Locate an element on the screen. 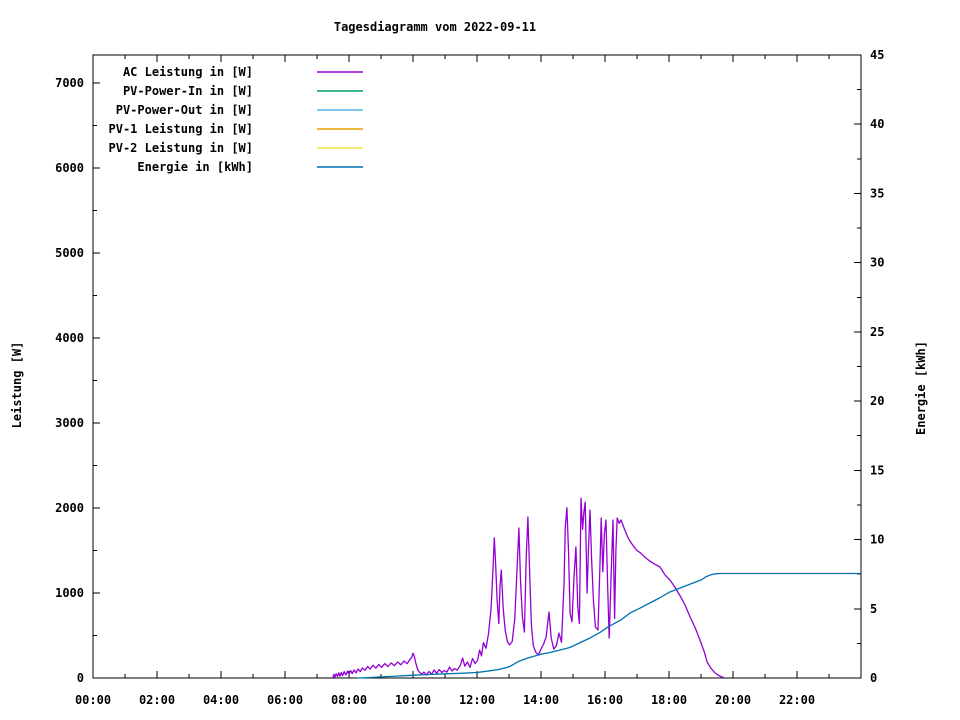 The image size is (960, 720). y-left-tick-label: 3000 is located at coordinates (69, 423).